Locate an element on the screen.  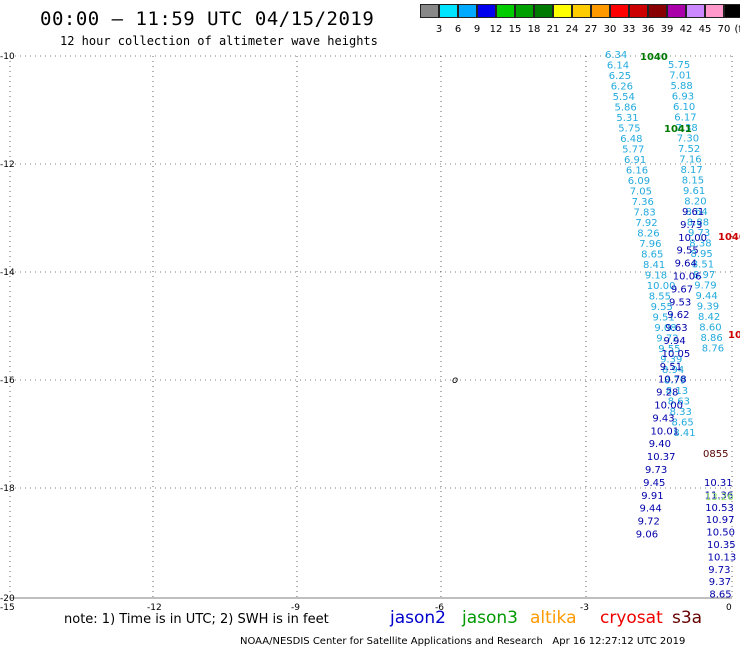
scale-label: 6 is located at coordinates (458, 29).